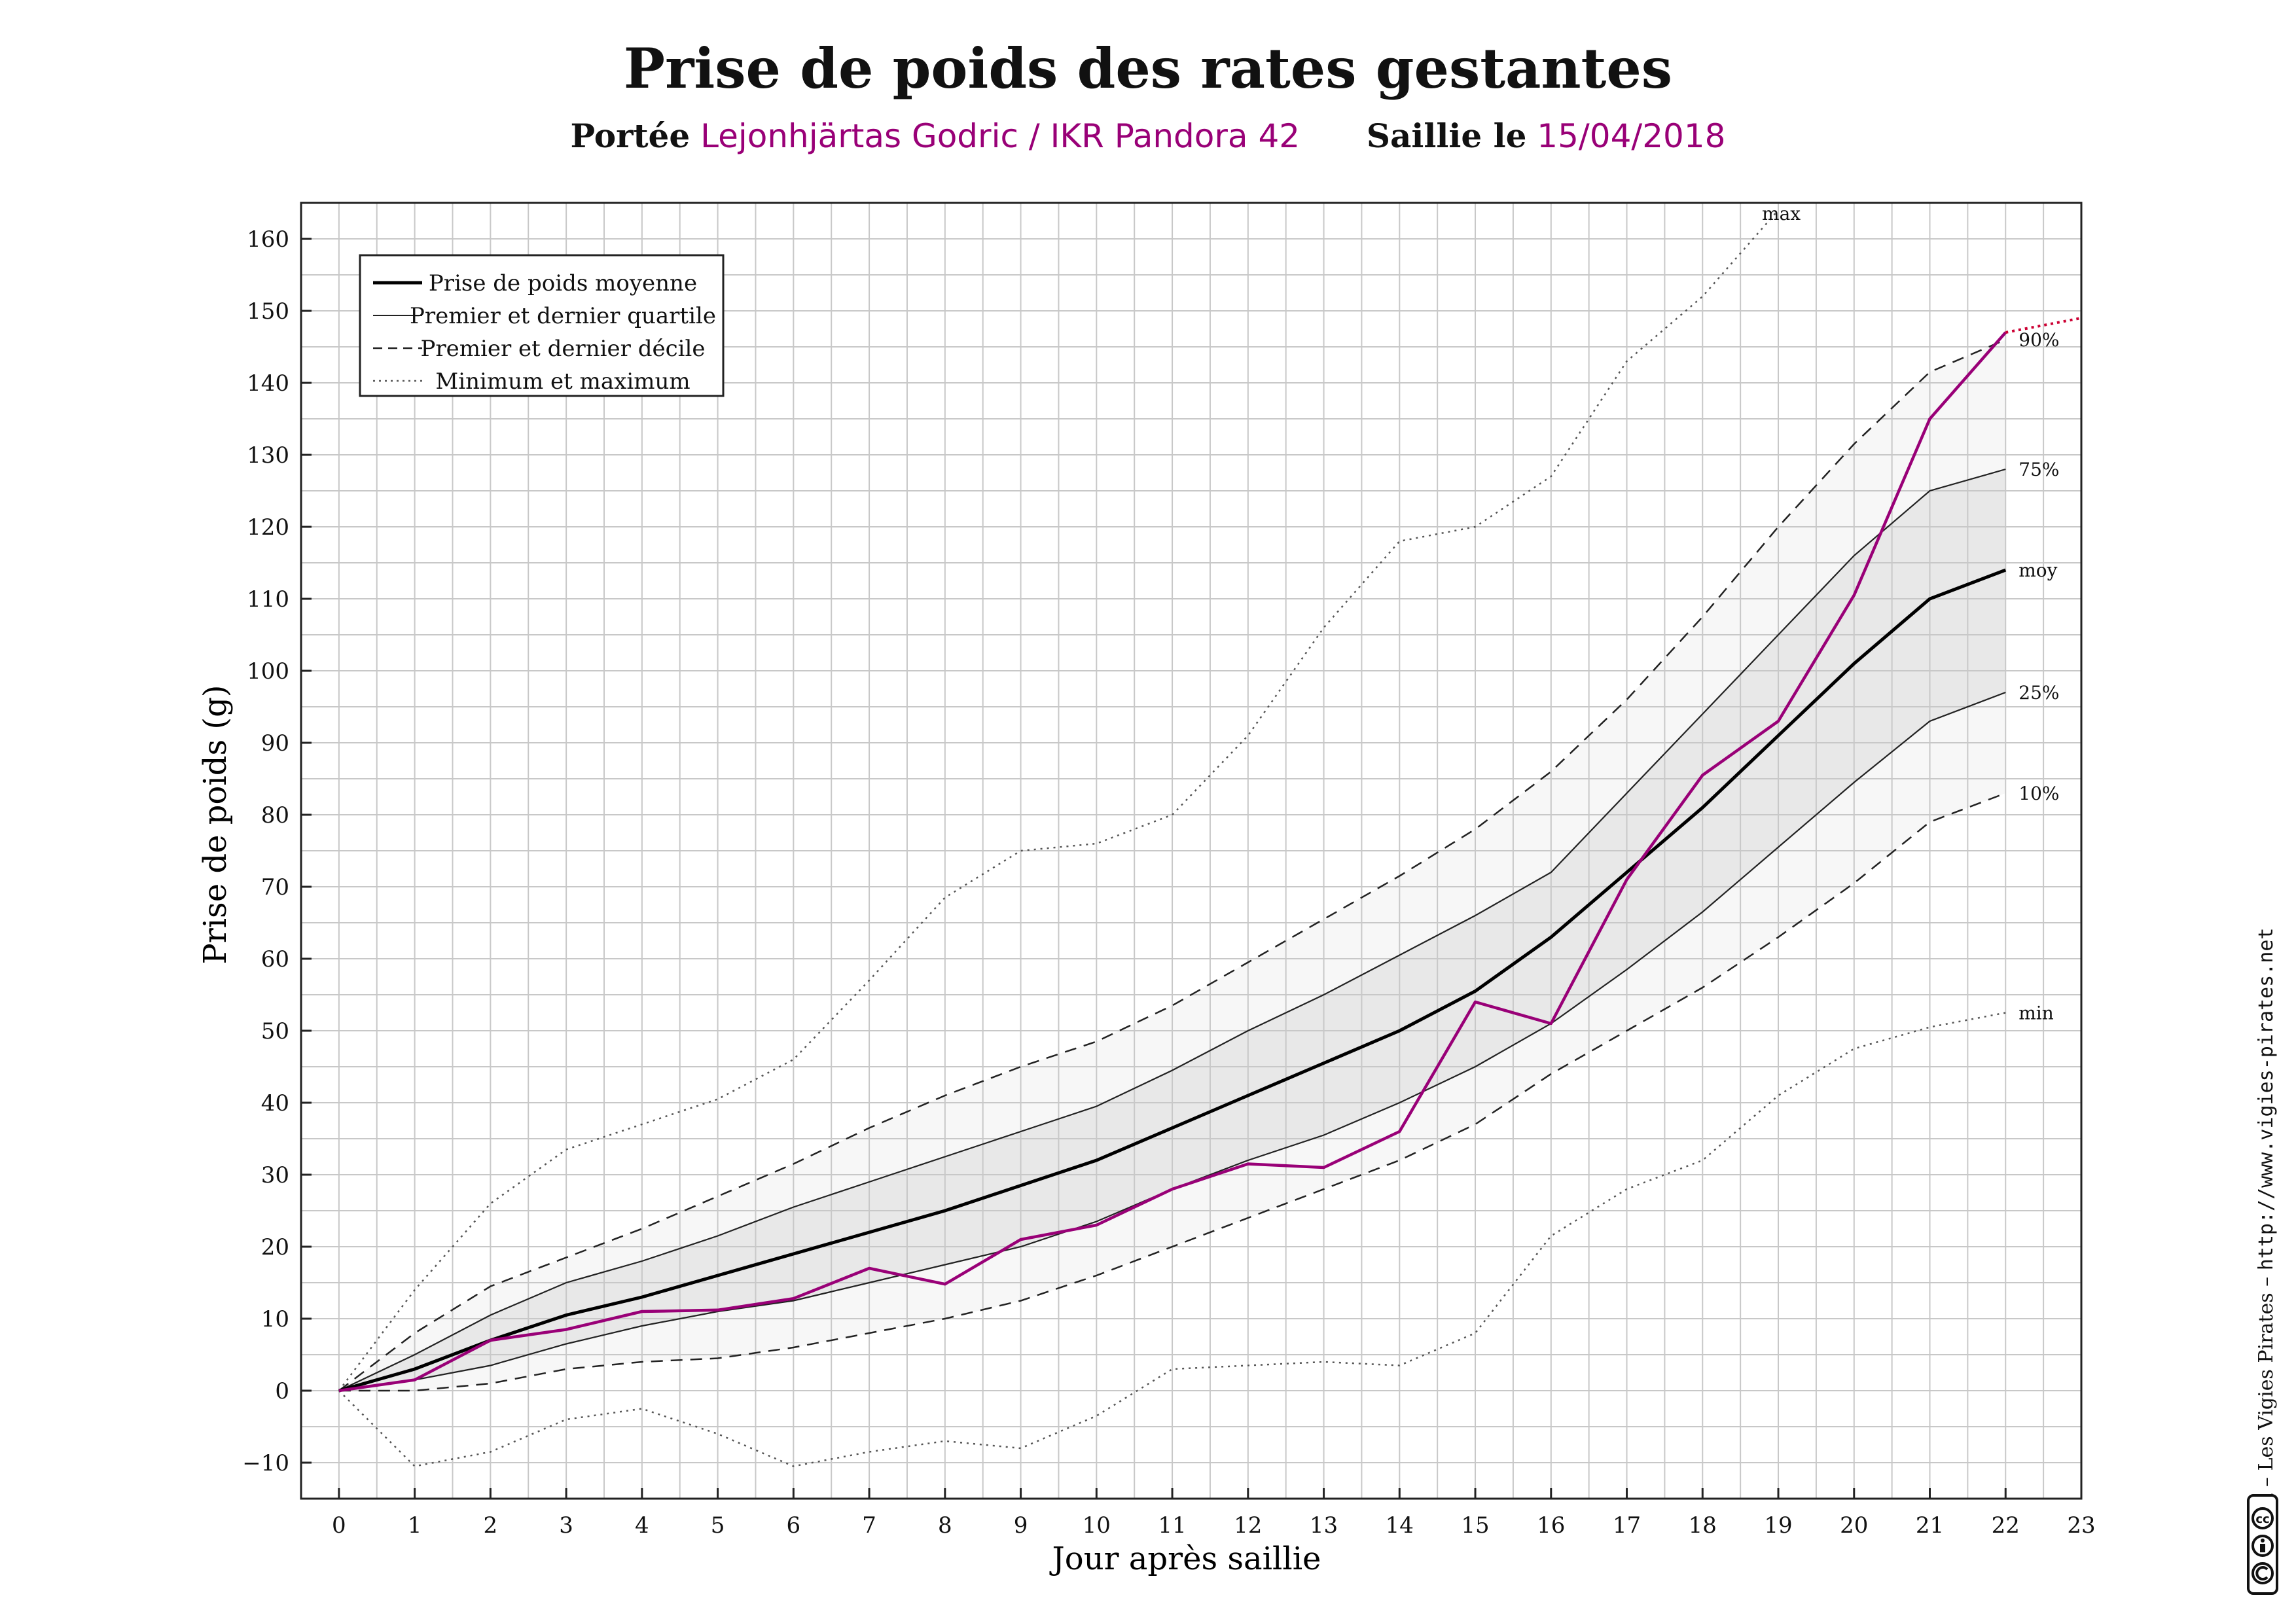  What do you see at coordinates (1400, 1526) in the screenshot?
I see `x-tick-label: 14` at bounding box center [1400, 1526].